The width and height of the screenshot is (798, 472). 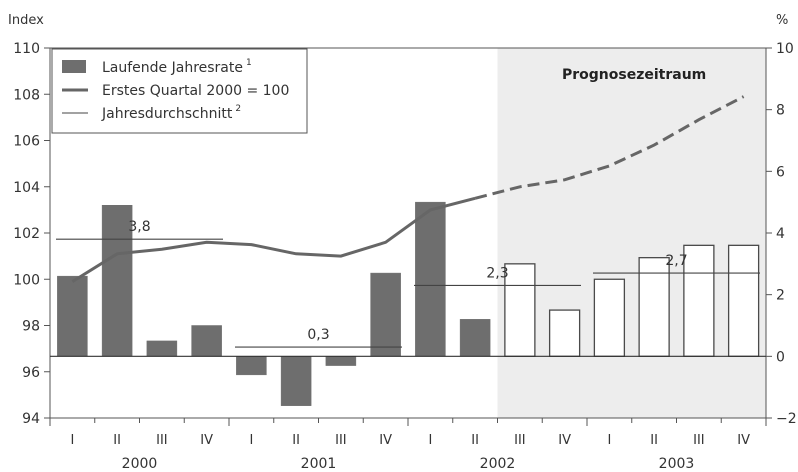 I want to click on left-axis: 94 96 98 100 102 104 106 108 110, so click(x=31, y=234).